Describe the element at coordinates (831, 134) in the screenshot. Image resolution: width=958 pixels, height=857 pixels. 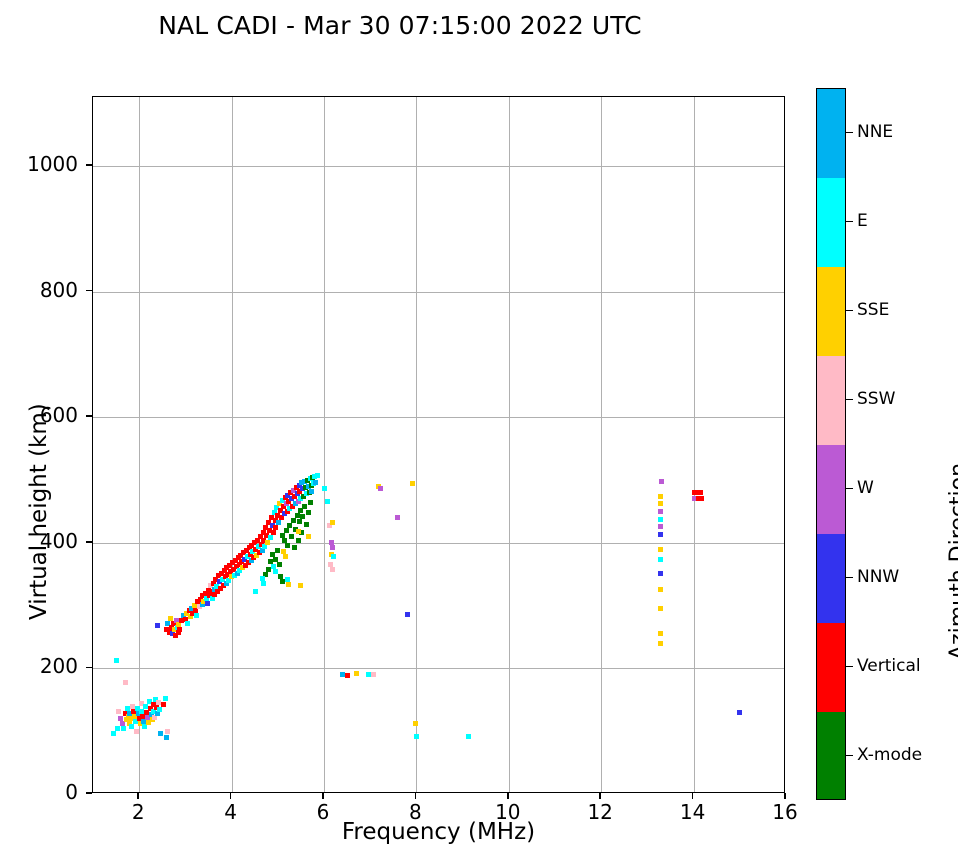
I see `colorbar-segment-nne` at that location.